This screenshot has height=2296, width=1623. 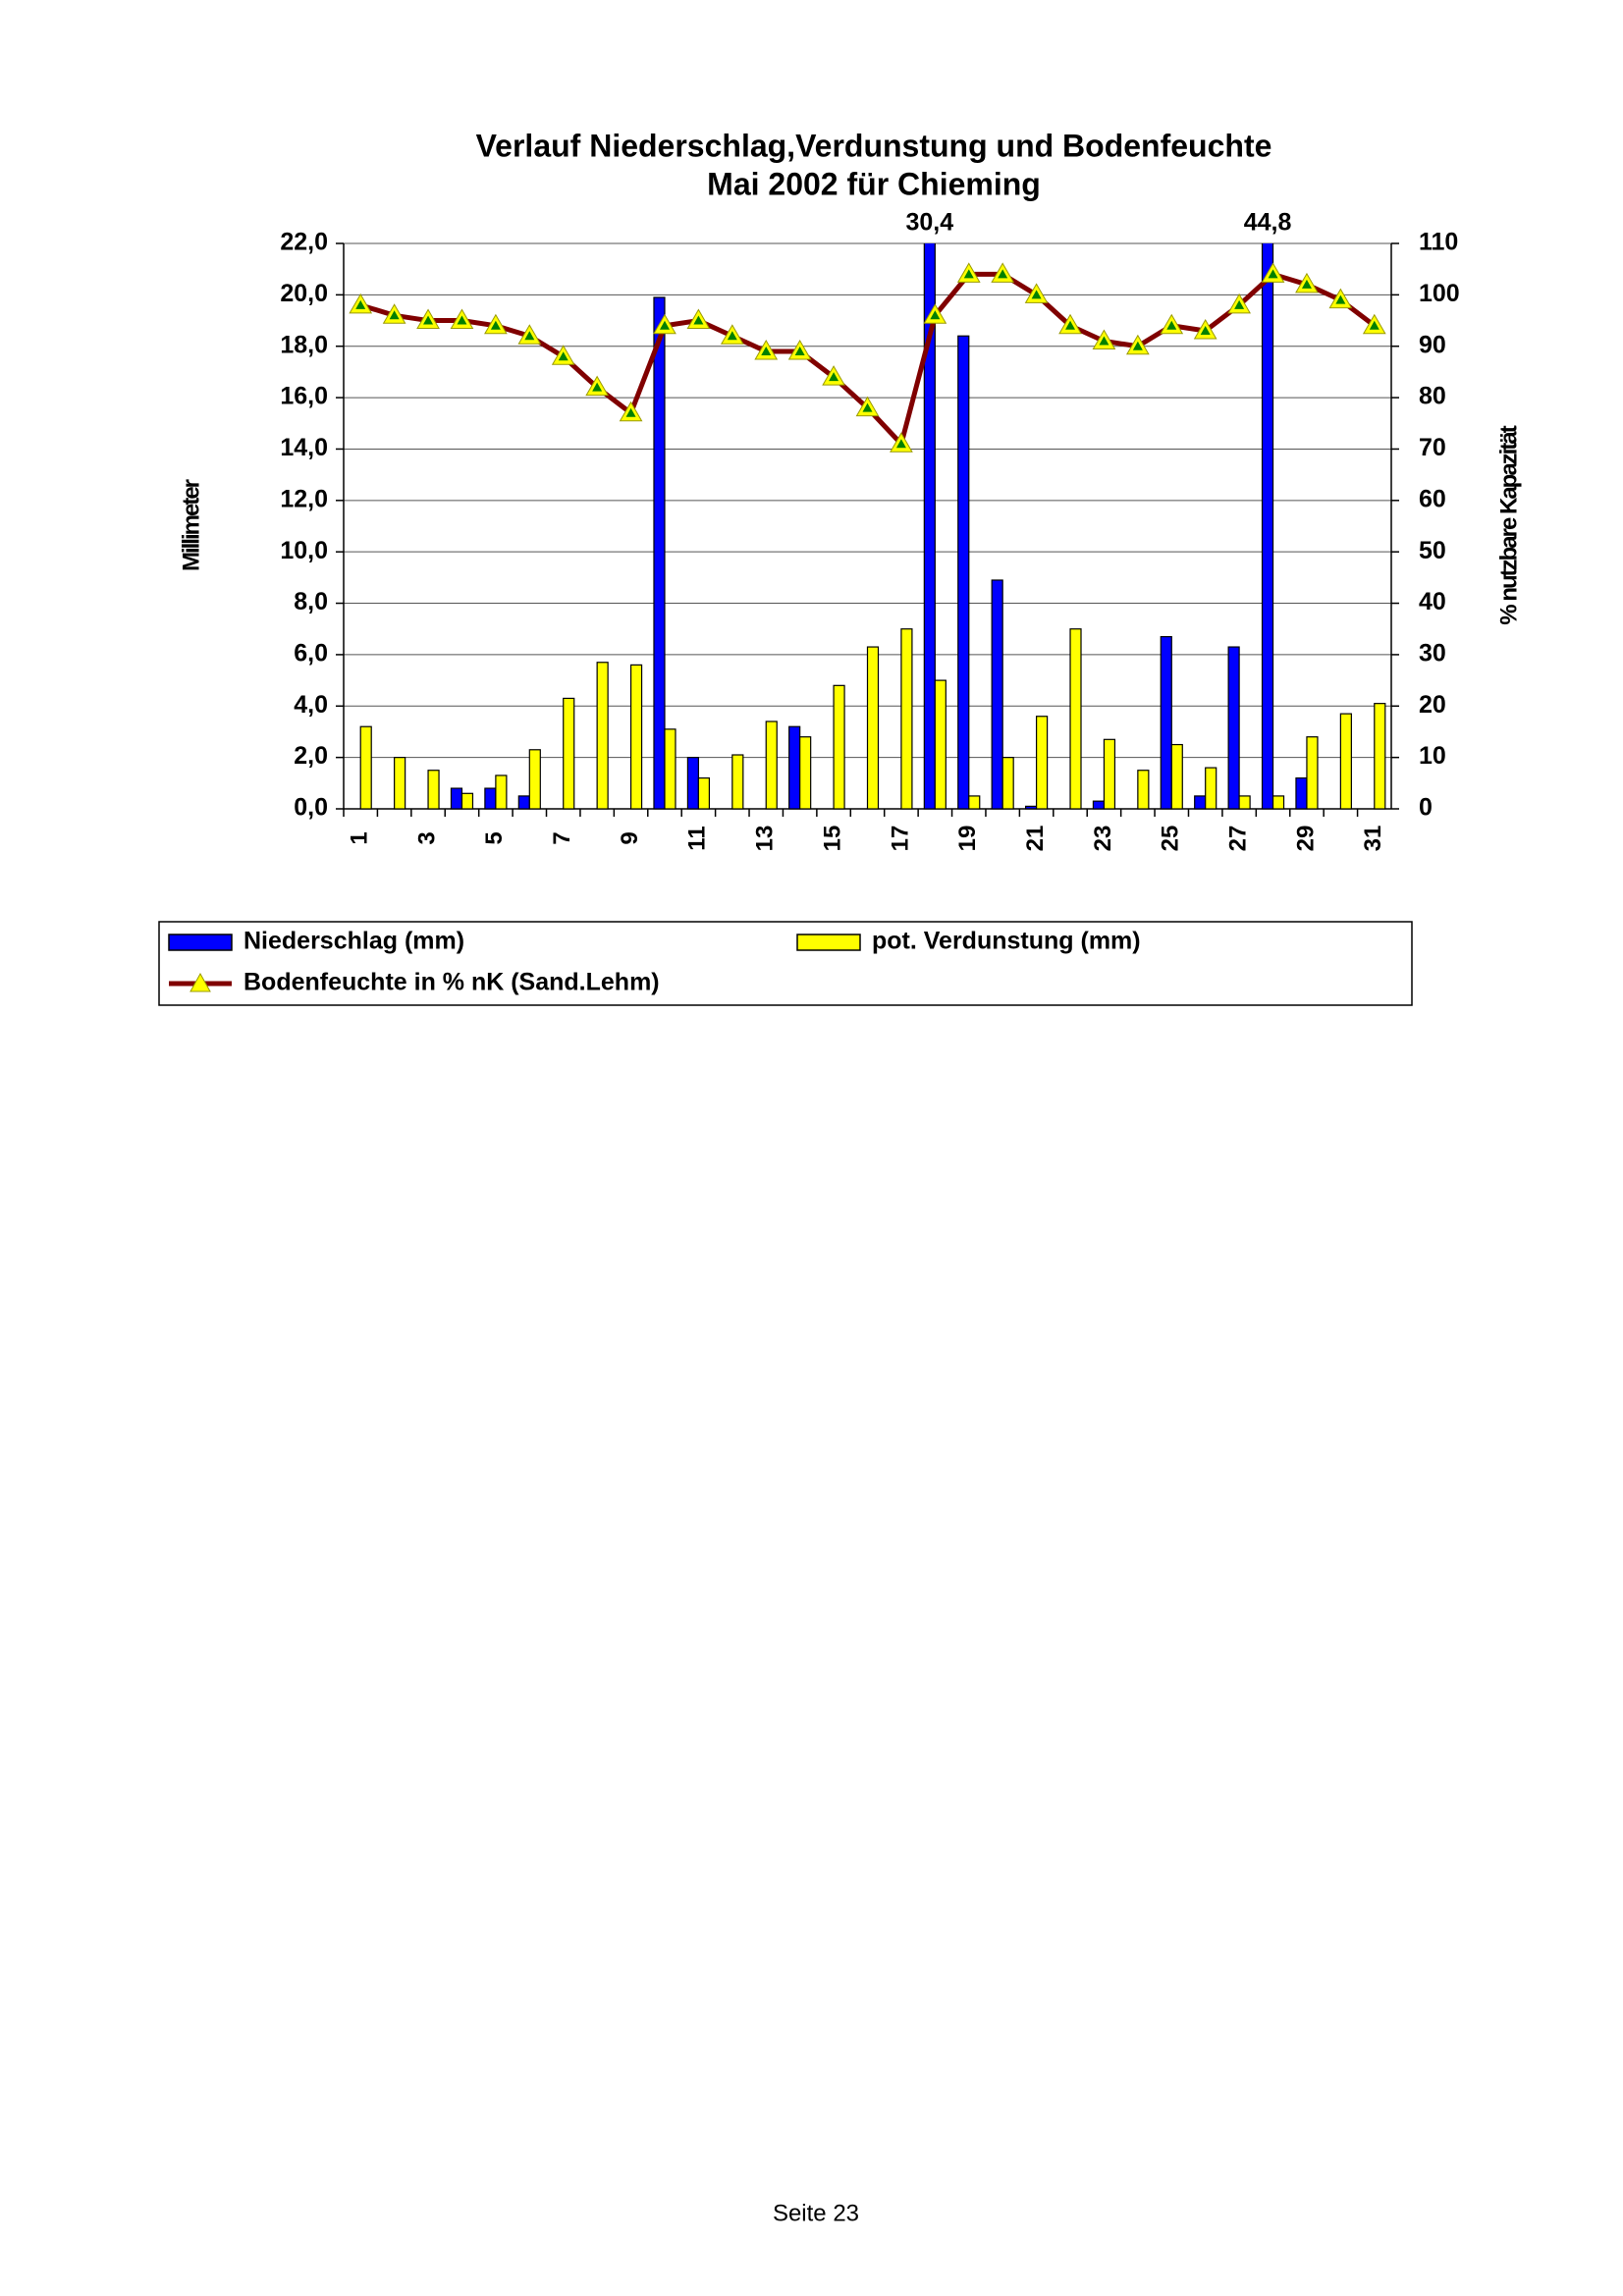 What do you see at coordinates (1035, 839) in the screenshot?
I see `x-tick-label: 21` at bounding box center [1035, 839].